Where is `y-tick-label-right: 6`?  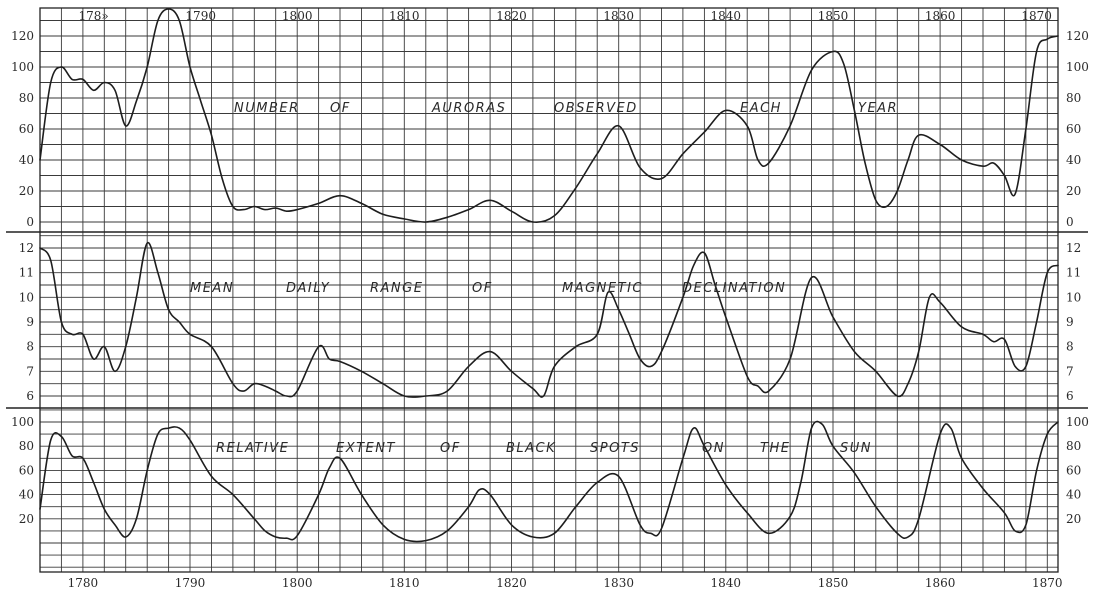 y-tick-label-right: 6 is located at coordinates (1070, 396).